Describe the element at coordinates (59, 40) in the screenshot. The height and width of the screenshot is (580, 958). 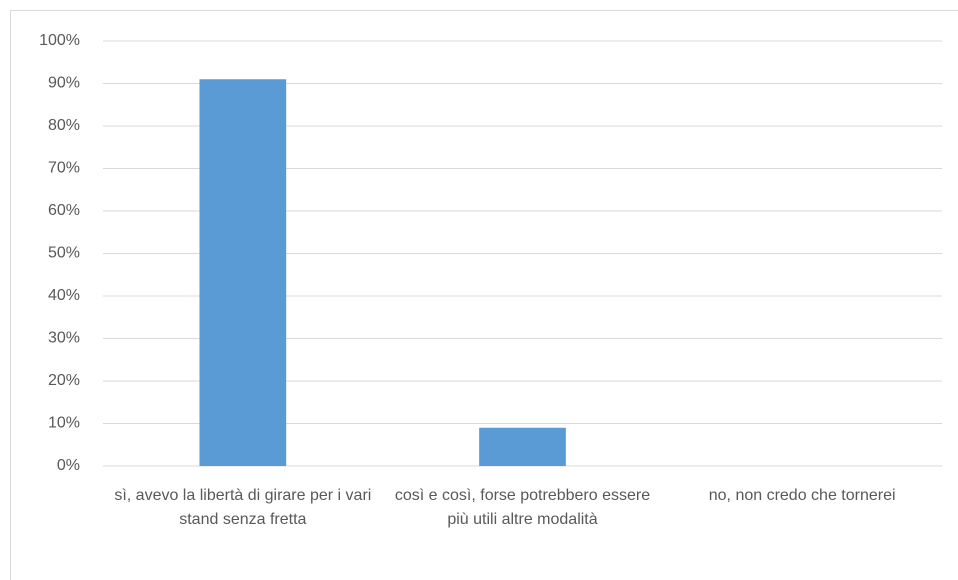
I see `y-tick-label: 100%` at that location.